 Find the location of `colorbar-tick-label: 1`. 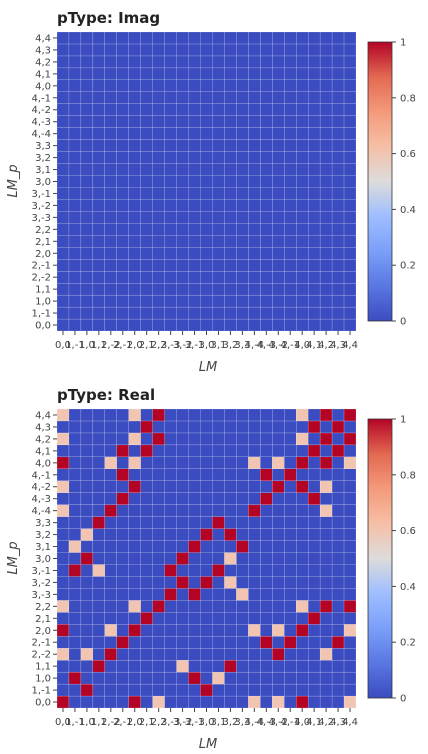

colorbar-tick-label: 1 is located at coordinates (403, 43).